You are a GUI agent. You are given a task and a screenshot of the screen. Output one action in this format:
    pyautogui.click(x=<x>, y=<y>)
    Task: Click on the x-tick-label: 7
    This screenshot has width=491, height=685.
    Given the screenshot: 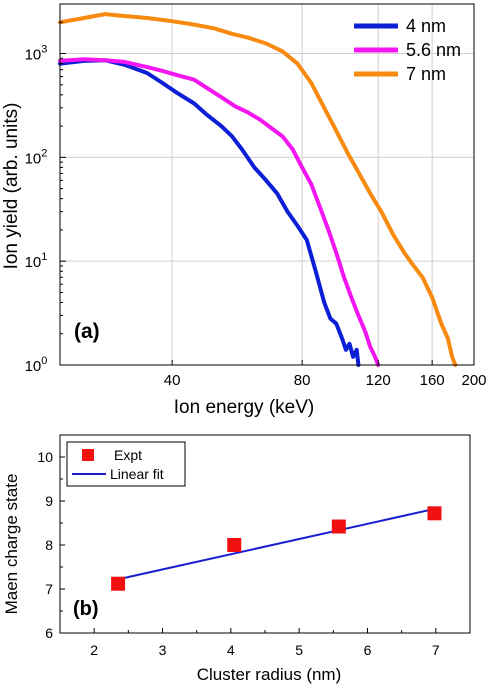 What is the action you would take?
    pyautogui.click(x=436, y=650)
    